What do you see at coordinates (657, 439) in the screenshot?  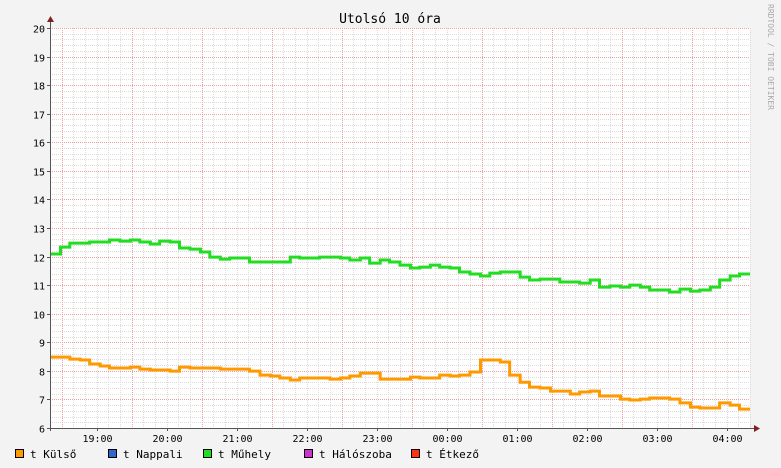 I see `x-tick-label: 03:00` at bounding box center [657, 439].